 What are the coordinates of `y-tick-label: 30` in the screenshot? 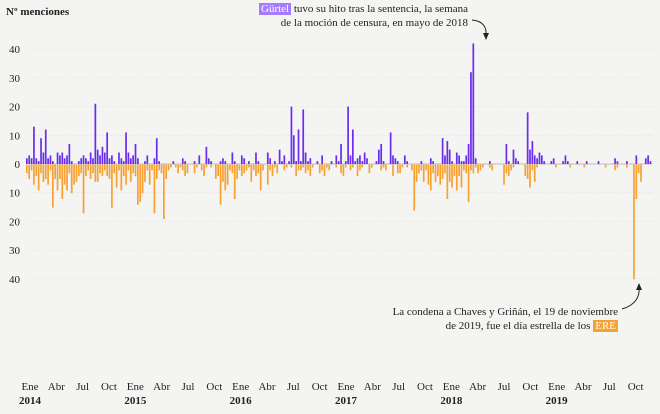 It's located at (15, 251).